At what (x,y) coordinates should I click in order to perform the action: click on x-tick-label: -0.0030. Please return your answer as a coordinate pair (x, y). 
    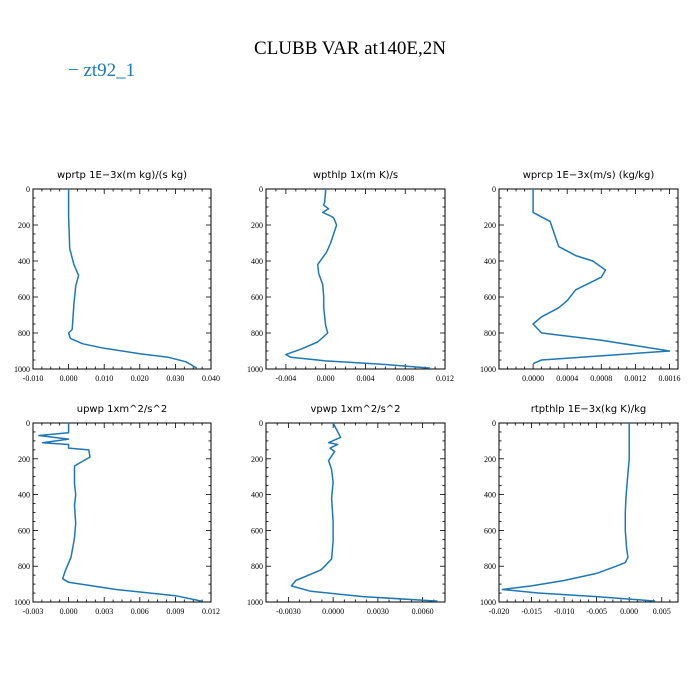
    Looking at the image, I should click on (288, 611).